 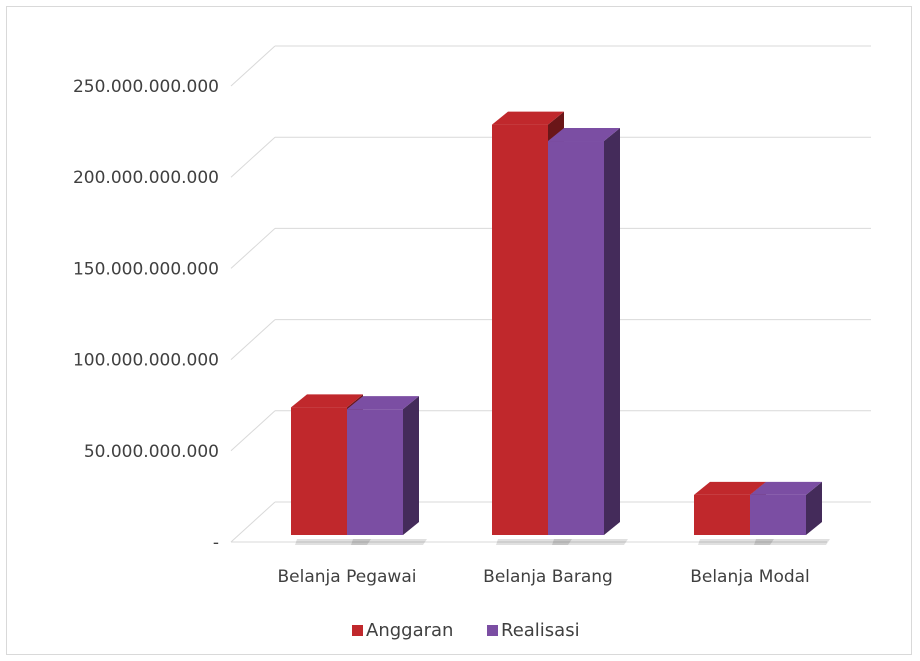 I want to click on y-tick-label: 100.000.000.000, so click(x=146, y=361).